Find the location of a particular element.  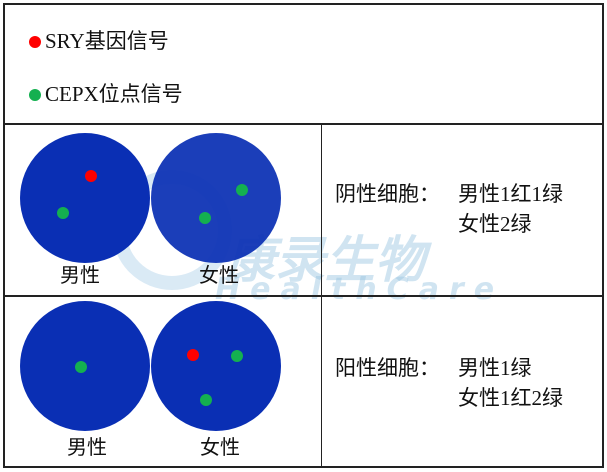

male-cell-negative is located at coordinates (85, 198).